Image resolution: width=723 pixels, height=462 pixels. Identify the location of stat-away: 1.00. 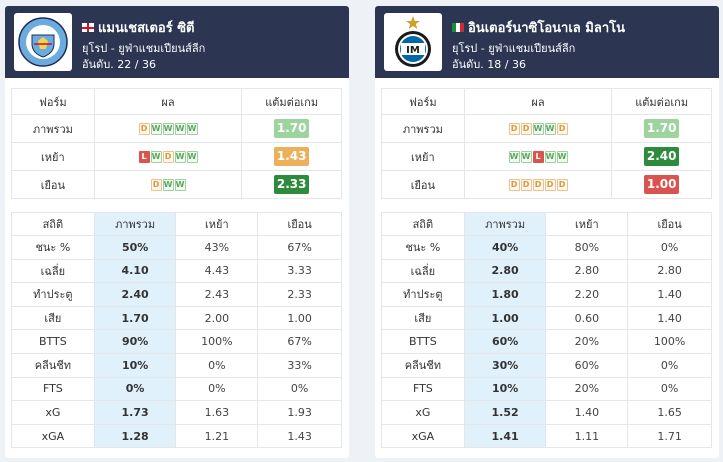
(299, 318).